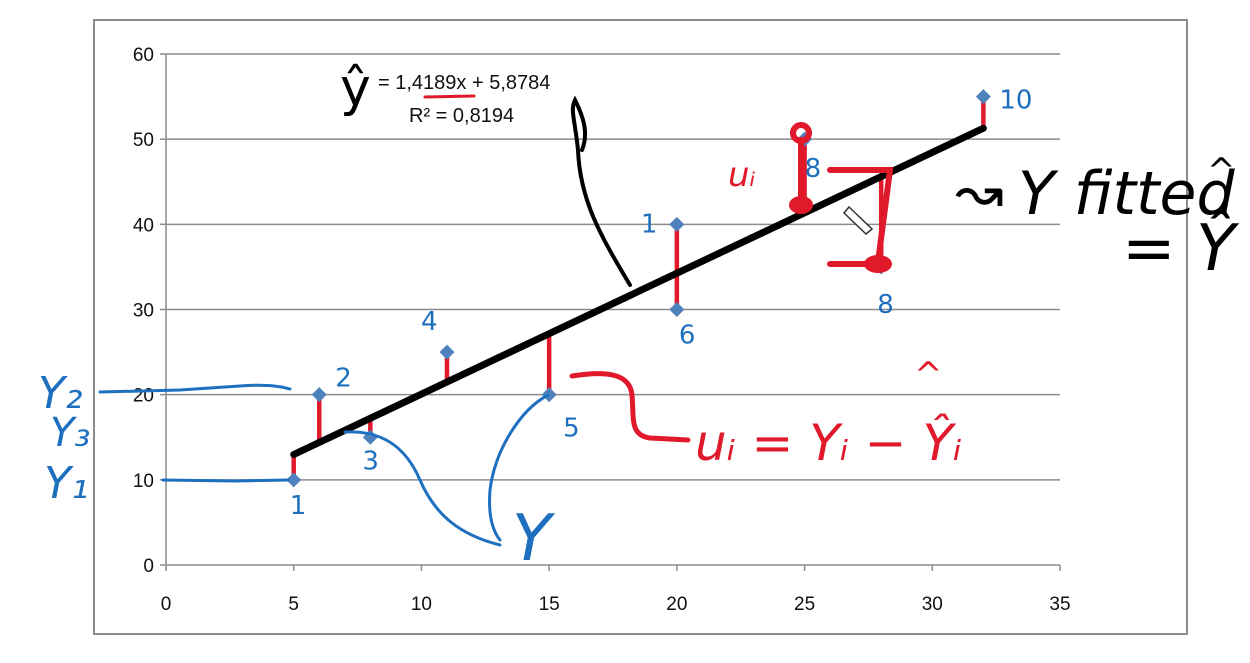 The height and width of the screenshot is (663, 1250). Describe the element at coordinates (143, 396) in the screenshot. I see `y-tick-label: 20` at that location.